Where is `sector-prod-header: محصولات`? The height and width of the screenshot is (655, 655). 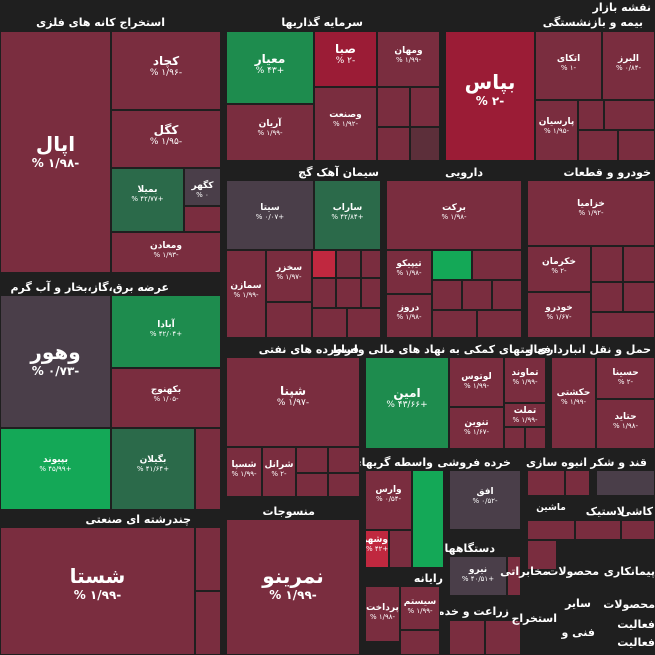
sector-prod-header: محصولات is located at coordinates (573, 571).